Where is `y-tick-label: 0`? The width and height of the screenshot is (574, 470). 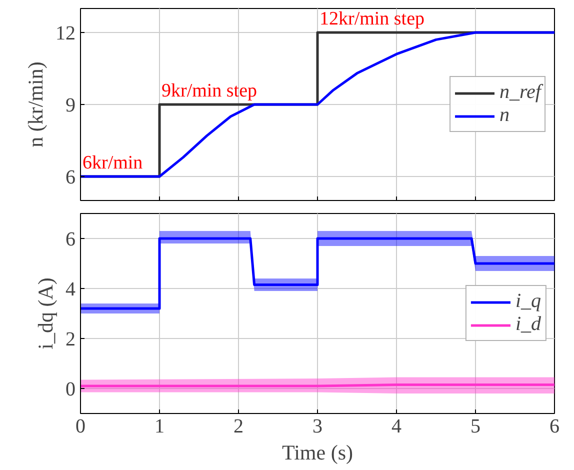
y-tick-label: 0 is located at coordinates (71, 389).